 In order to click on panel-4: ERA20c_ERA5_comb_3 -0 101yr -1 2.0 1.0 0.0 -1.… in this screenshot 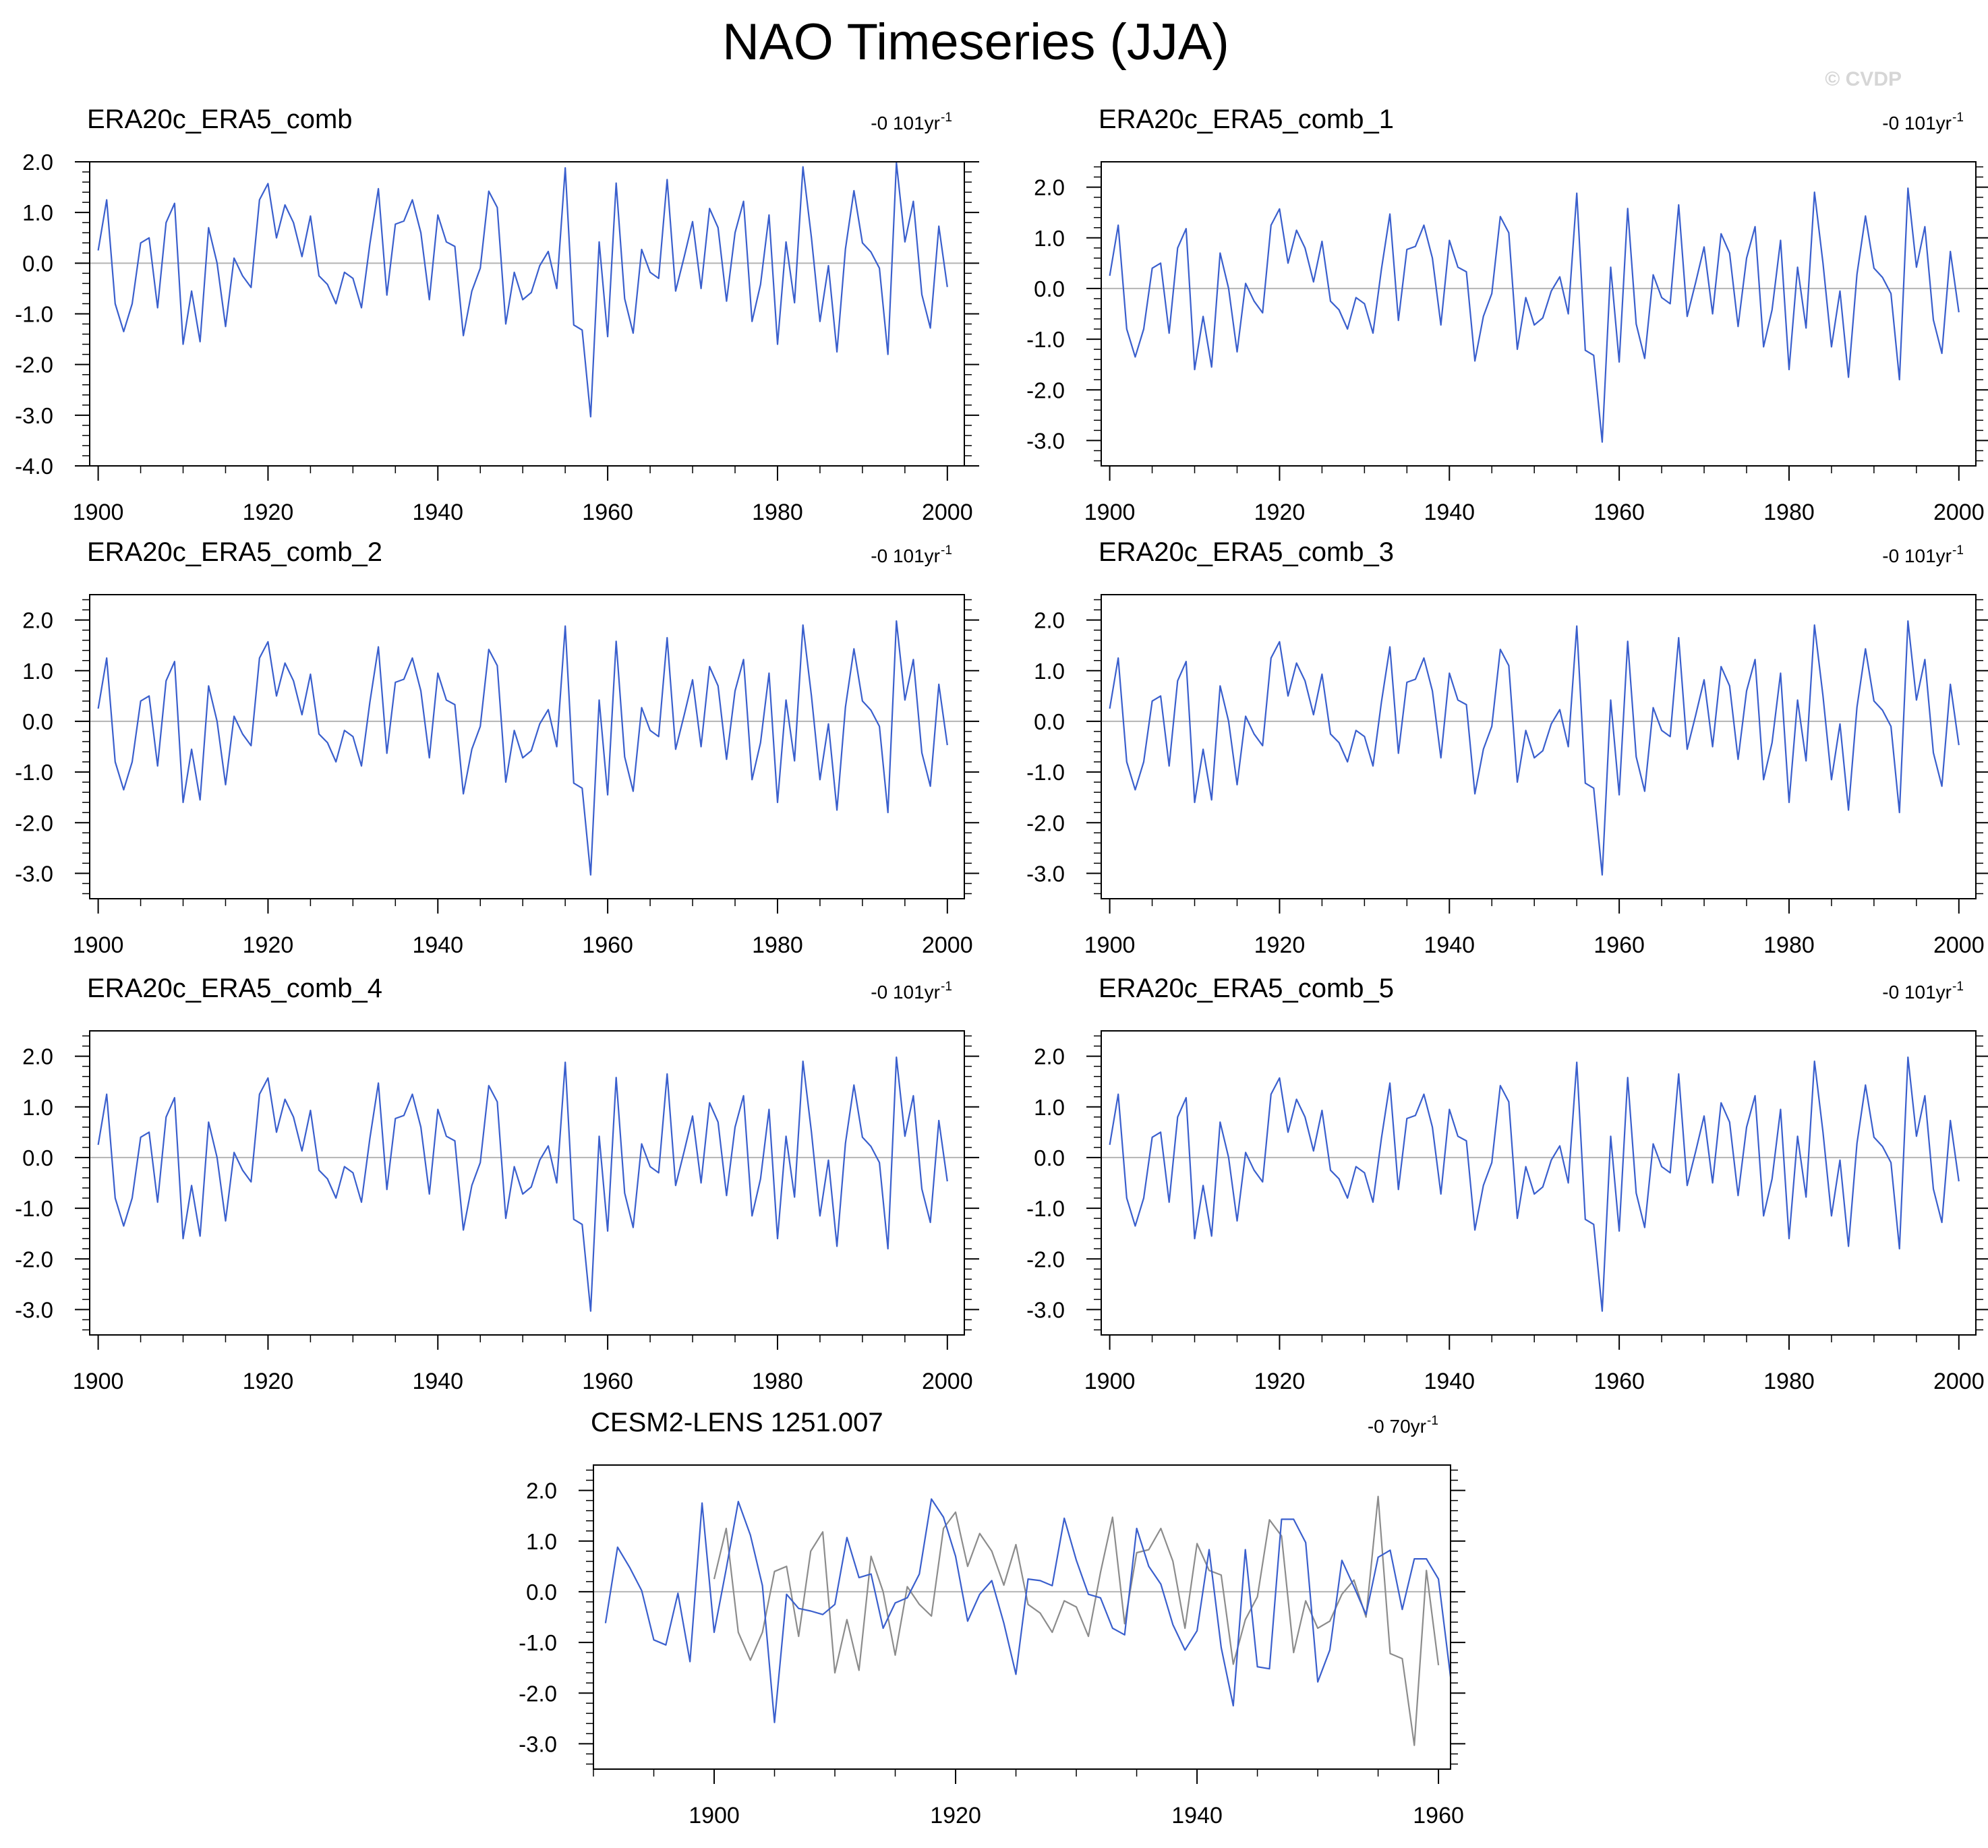, I will do `click(1507, 747)`.